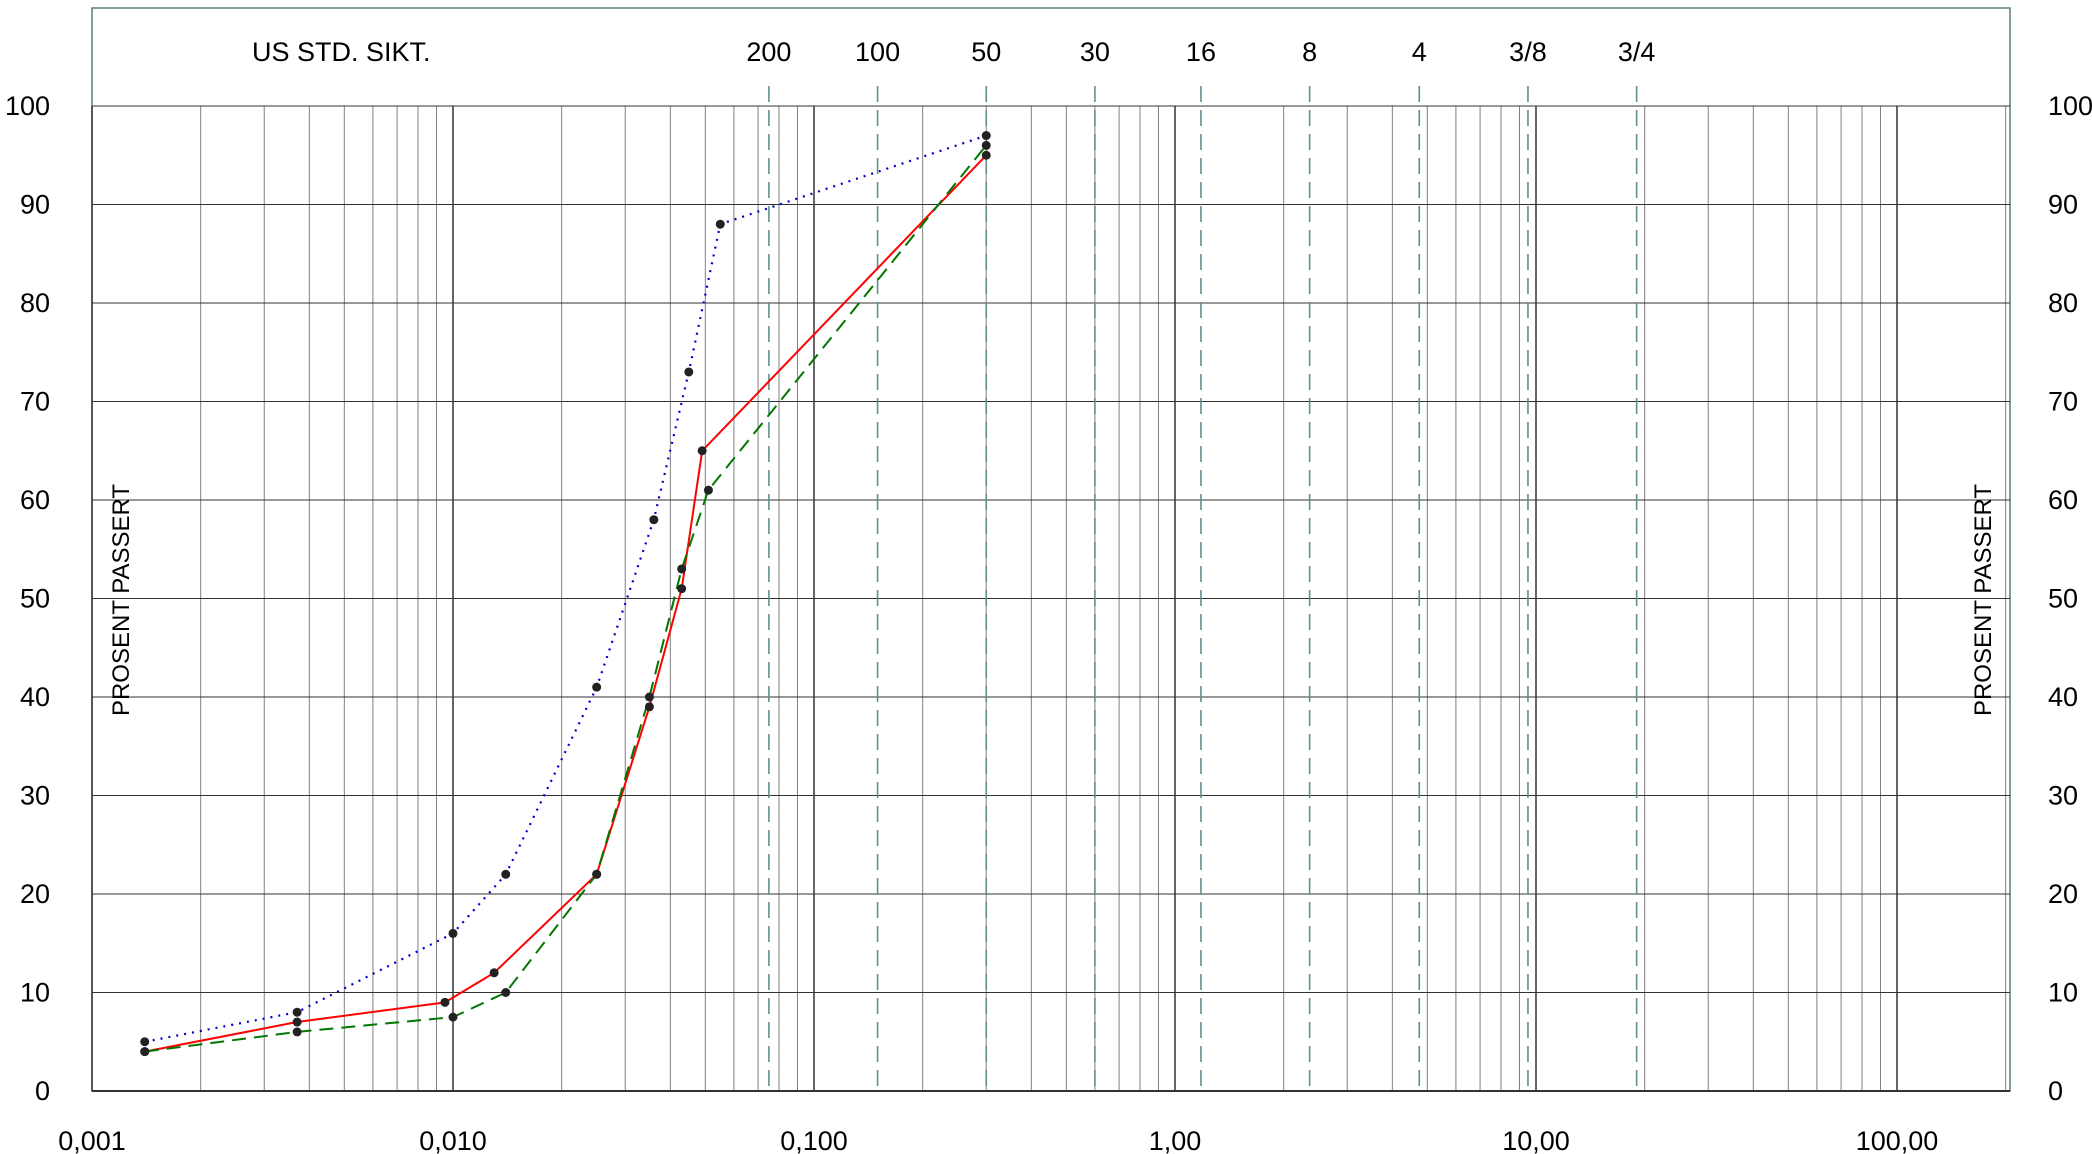  Describe the element at coordinates (1536, 1140) in the screenshot. I see `x-tick-label: 10,00` at that location.